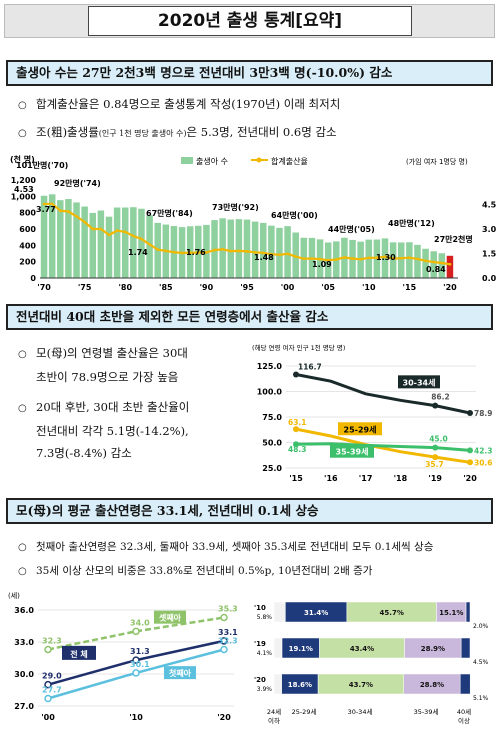 The height and width of the screenshot is (739, 499). Describe the element at coordinates (297, 449) in the screenshot. I see `data-label: 48.3` at that location.